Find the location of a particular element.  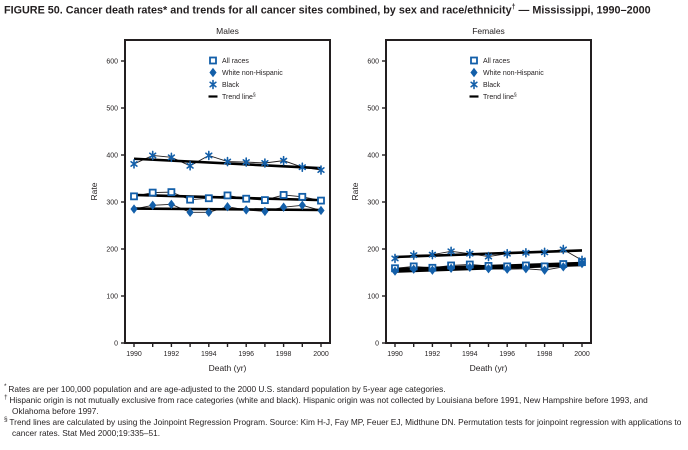

x-tick-label: 2000 is located at coordinates (582, 354).